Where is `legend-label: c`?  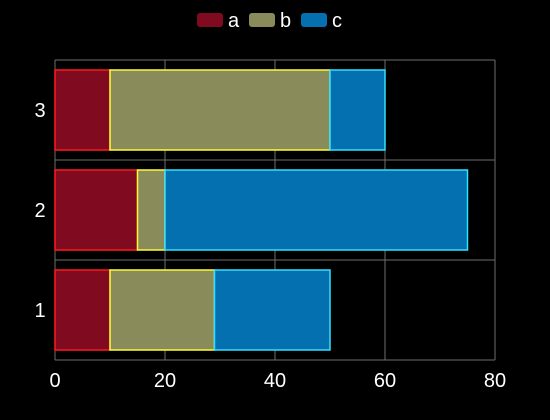
legend-label: c is located at coordinates (337, 21).